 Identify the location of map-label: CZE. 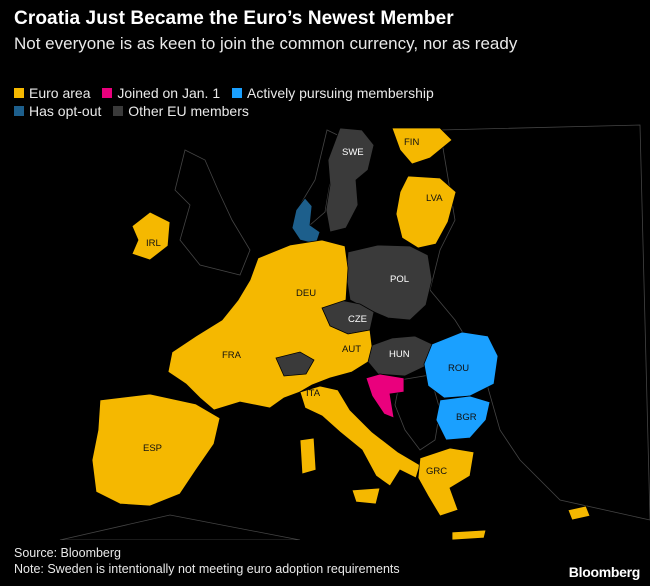
(357, 319).